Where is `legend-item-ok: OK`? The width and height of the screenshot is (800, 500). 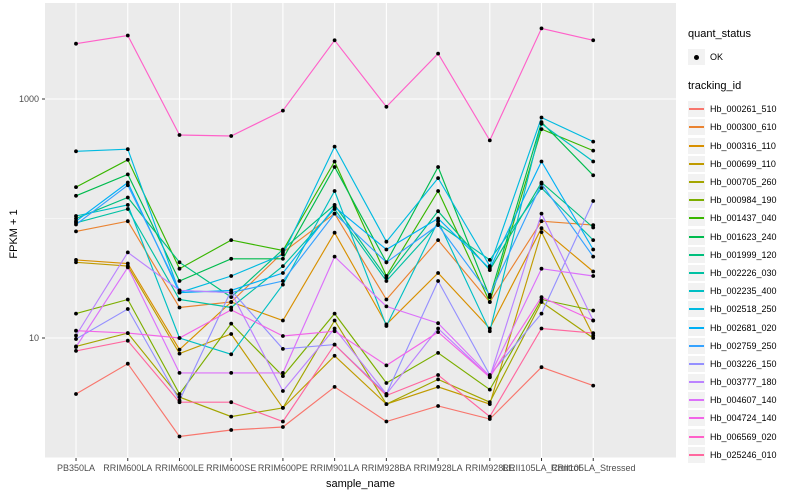
legend-item-ok: OK is located at coordinates (744, 57).